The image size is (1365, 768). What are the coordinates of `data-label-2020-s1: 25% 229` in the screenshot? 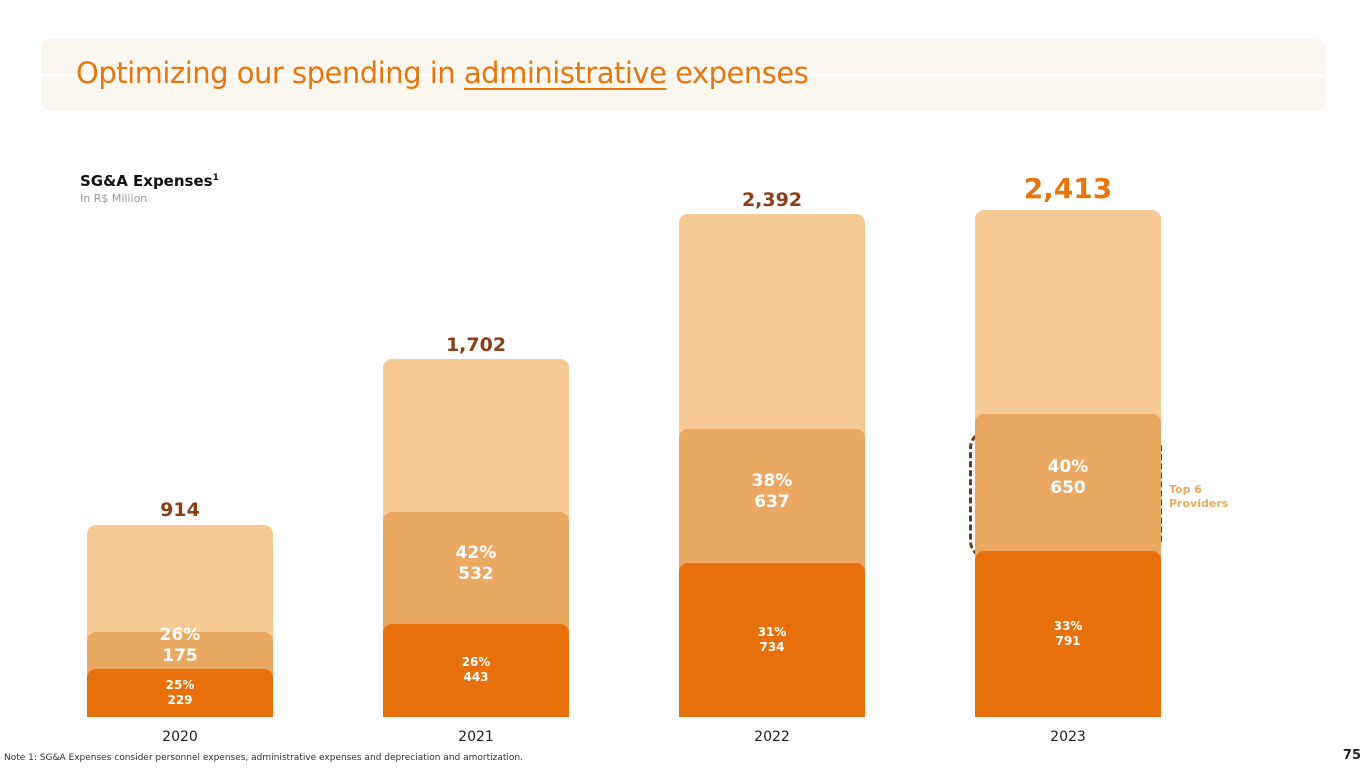 It's located at (180, 693).